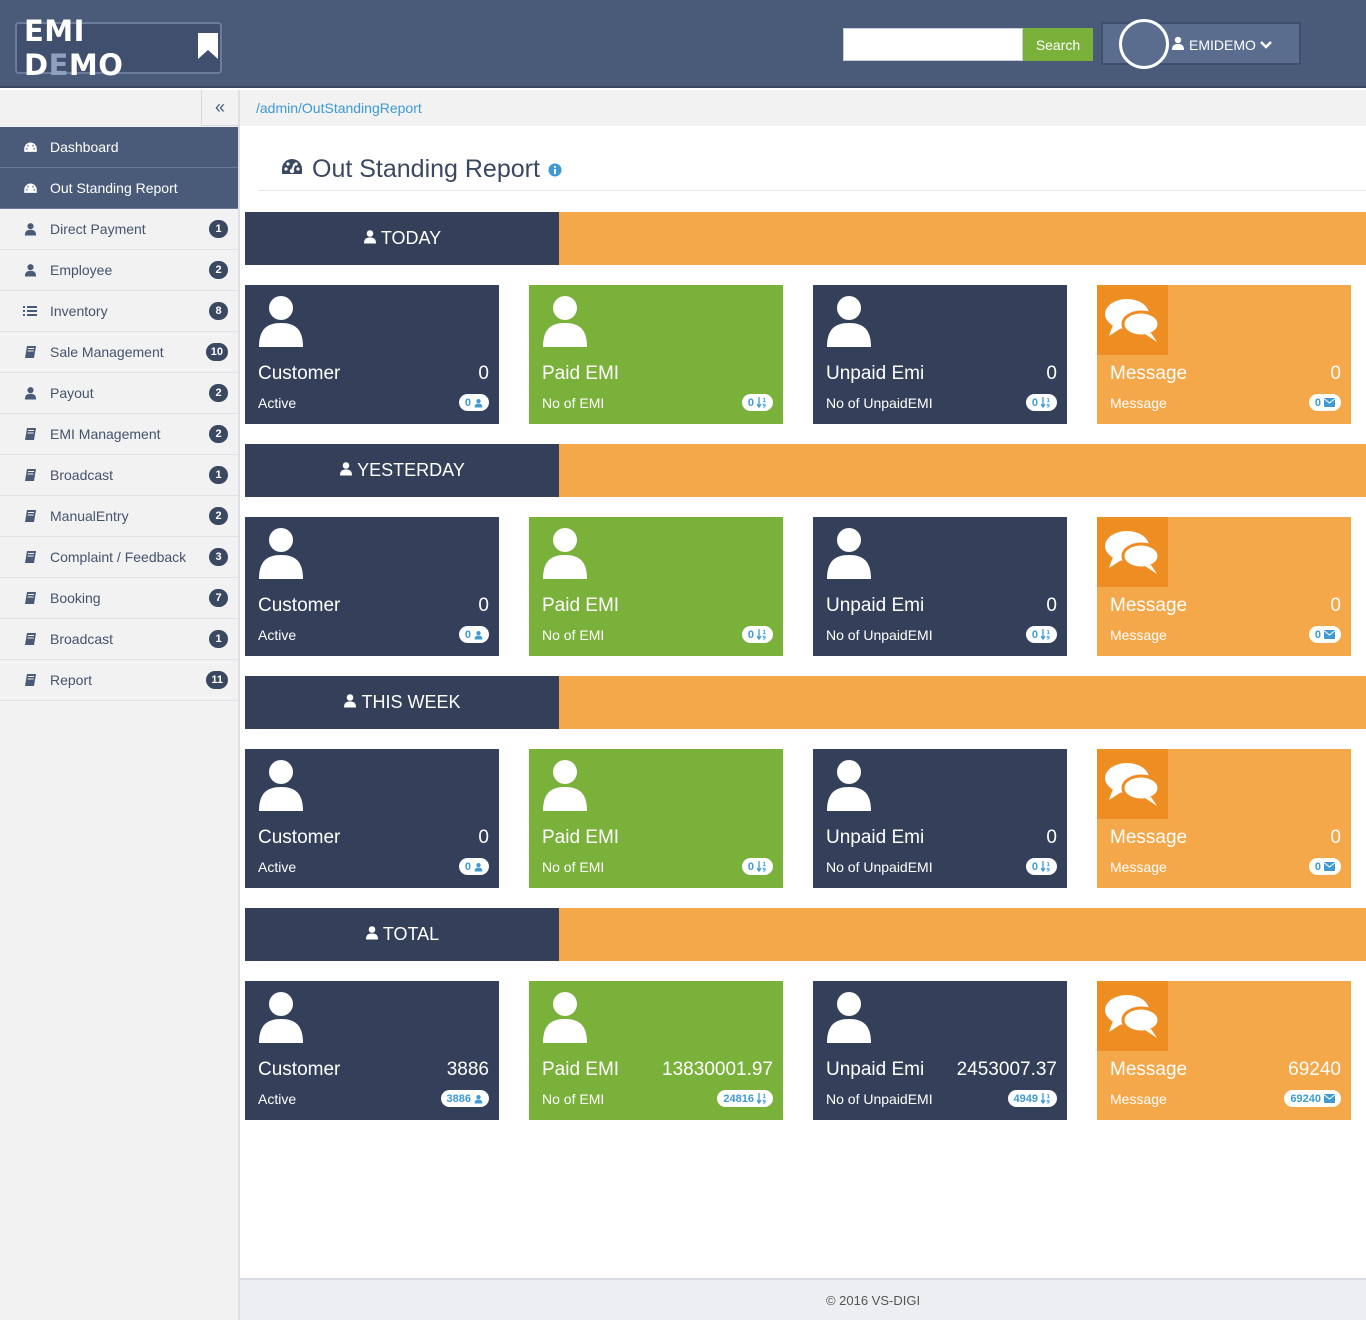  What do you see at coordinates (119, 557) in the screenshot?
I see `sidebar-item-complaint-feedback: Complaint / Feedback 3` at bounding box center [119, 557].